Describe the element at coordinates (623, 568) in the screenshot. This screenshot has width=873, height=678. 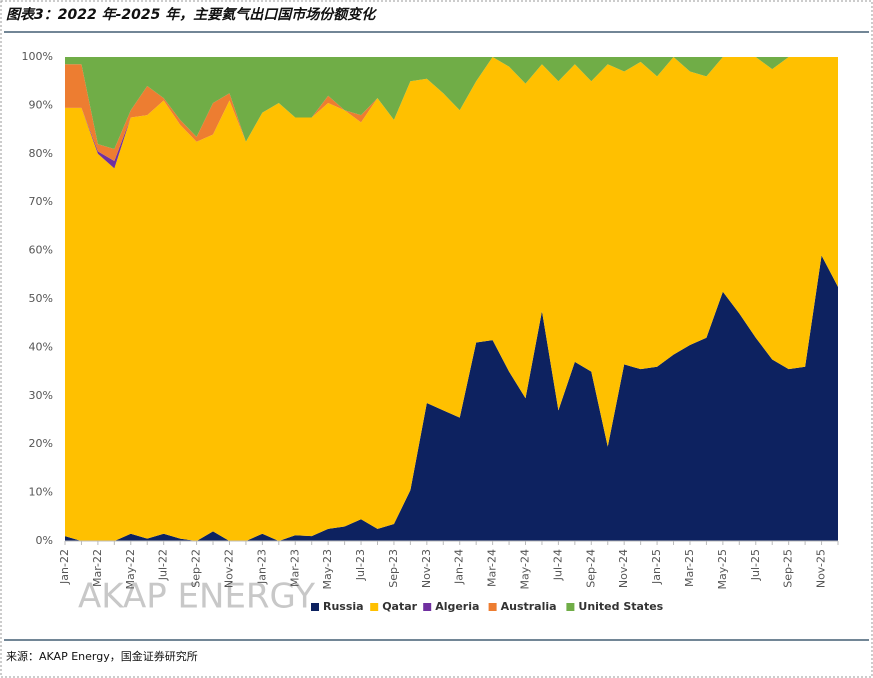
I see `x-tick-label: Nov-24` at that location.